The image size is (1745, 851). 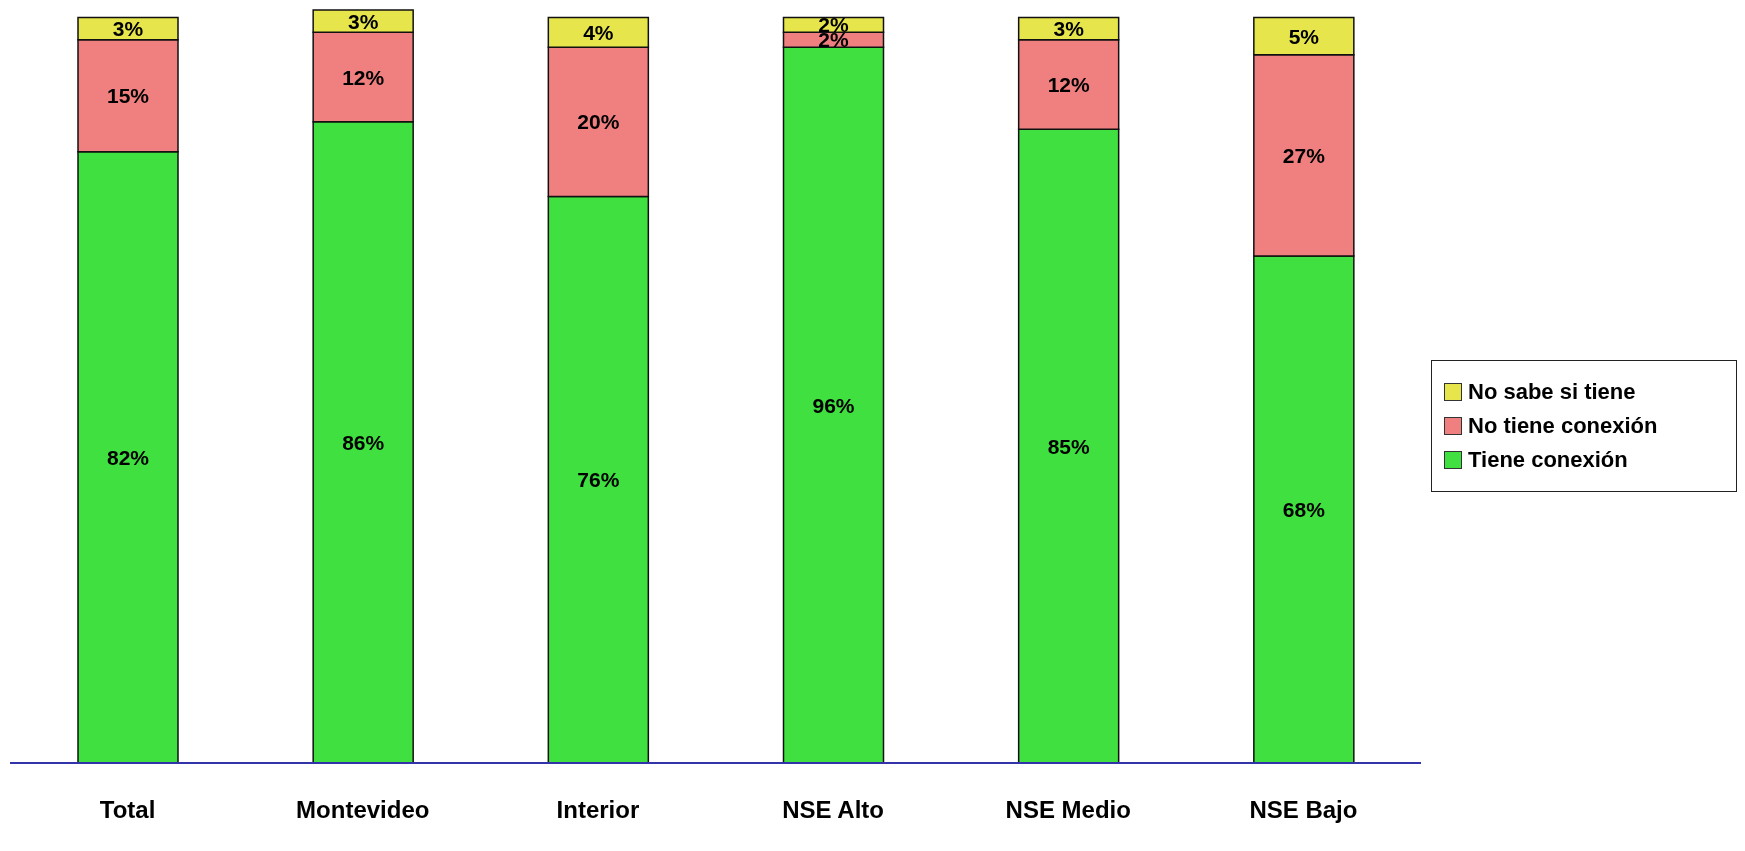 What do you see at coordinates (1304, 155) in the screenshot?
I see `data-label: 27%` at bounding box center [1304, 155].